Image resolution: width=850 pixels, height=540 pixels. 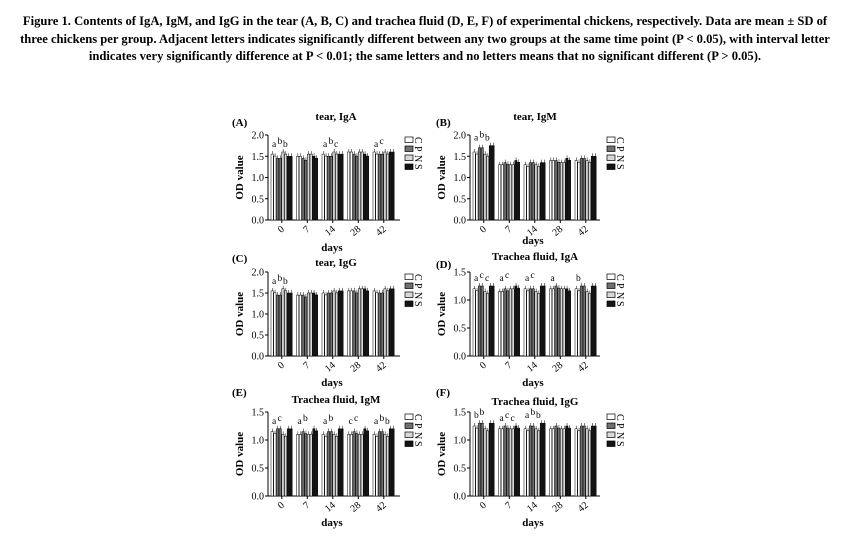 What do you see at coordinates (355, 507) in the screenshot?
I see `x-tick-label: 28` at bounding box center [355, 507].